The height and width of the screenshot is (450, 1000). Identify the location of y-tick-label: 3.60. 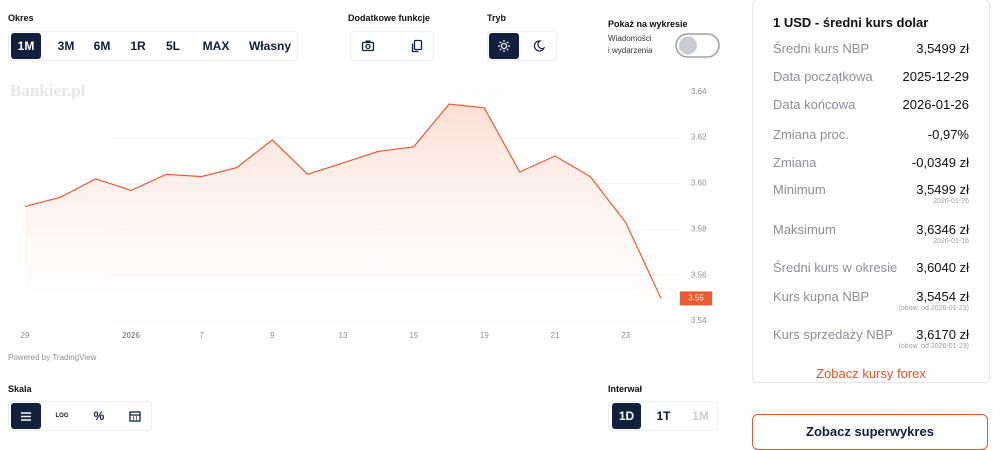
(699, 183).